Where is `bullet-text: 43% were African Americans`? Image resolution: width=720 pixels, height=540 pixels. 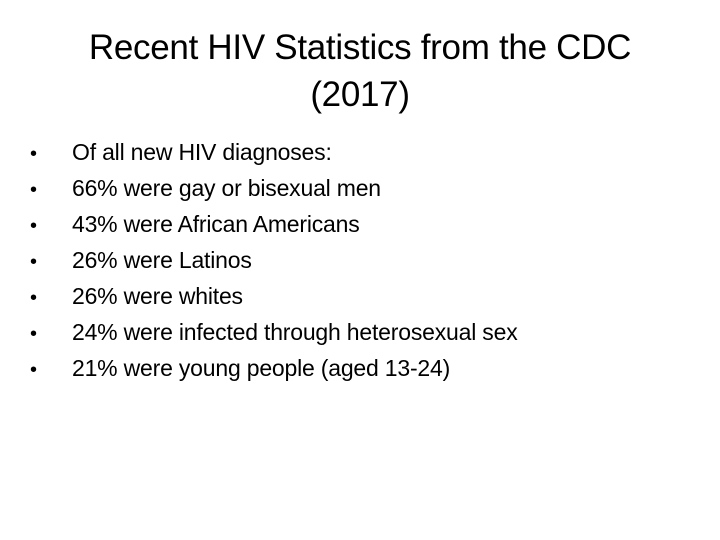
bullet-text: 43% were African Americans is located at coordinates (216, 224).